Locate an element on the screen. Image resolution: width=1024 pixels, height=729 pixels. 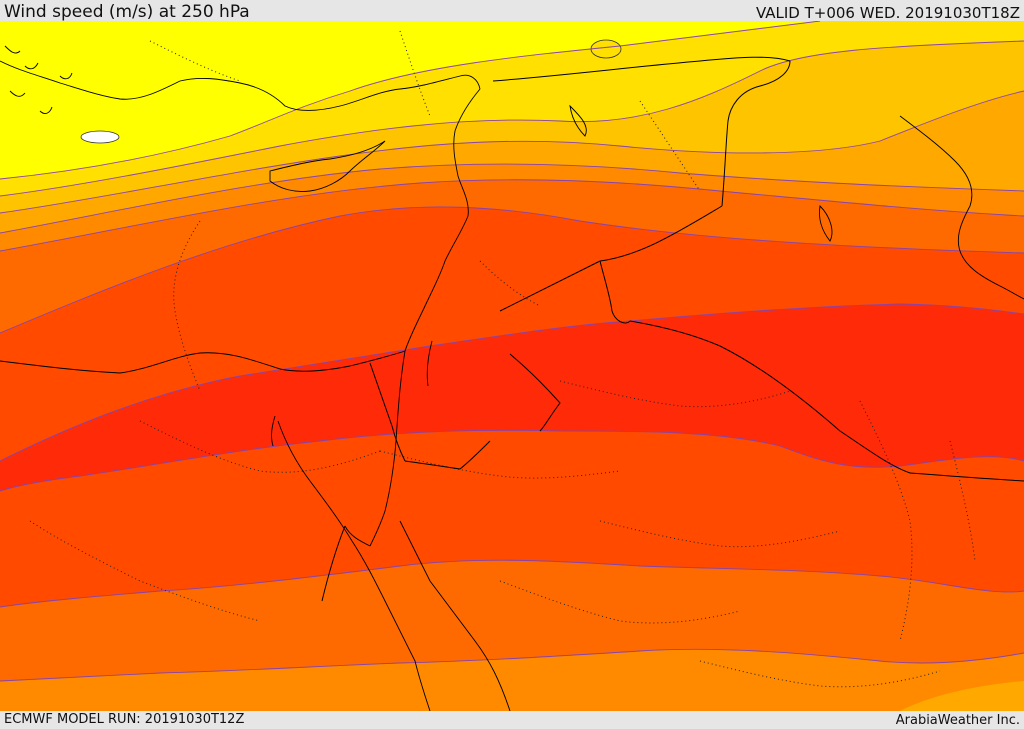
map-title: Wind speed (m/s) at 250 hPa is located at coordinates (127, 12).